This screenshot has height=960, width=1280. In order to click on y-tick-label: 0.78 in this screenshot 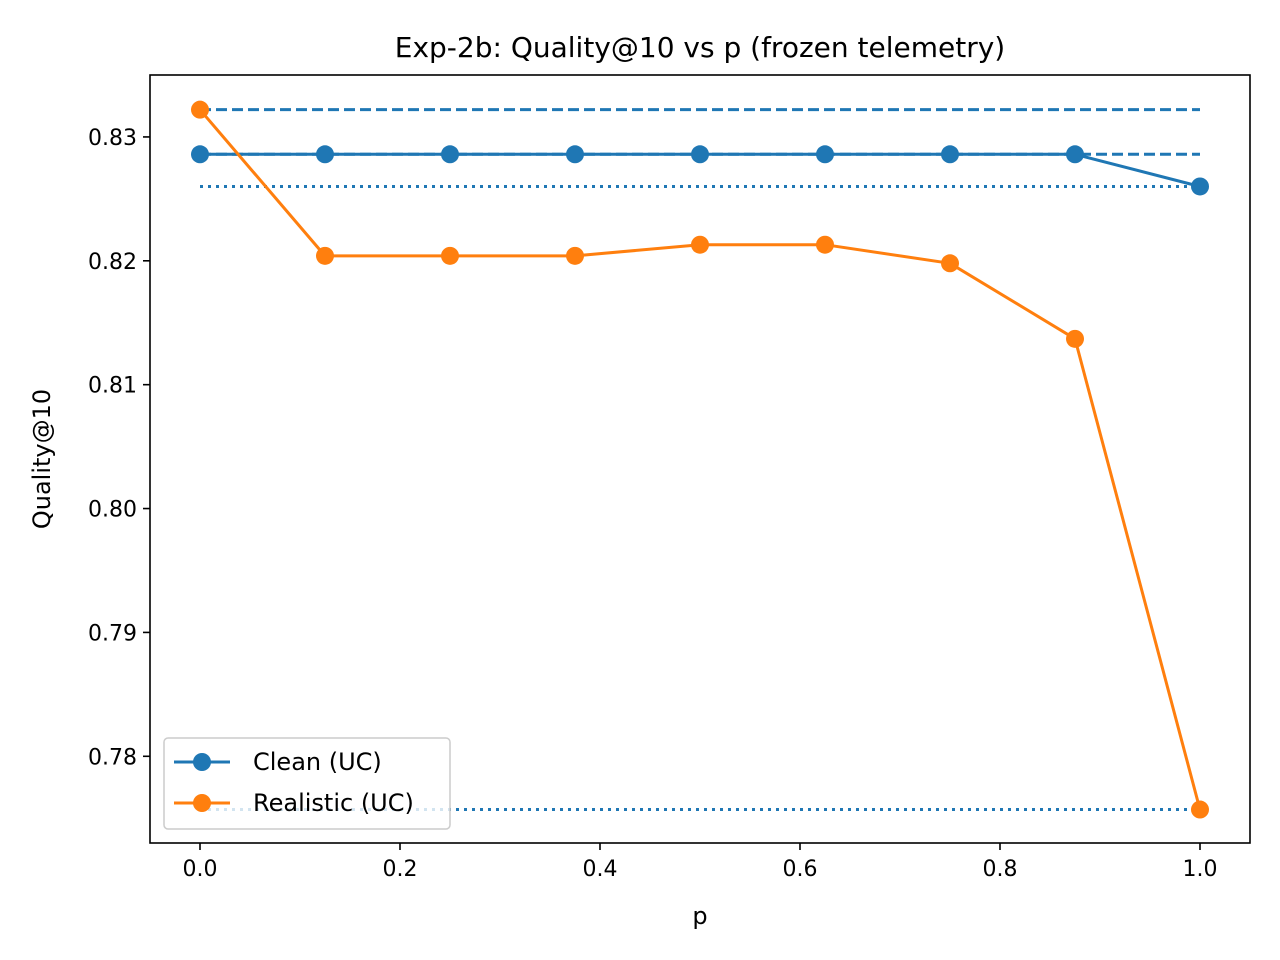, I will do `click(112, 757)`.